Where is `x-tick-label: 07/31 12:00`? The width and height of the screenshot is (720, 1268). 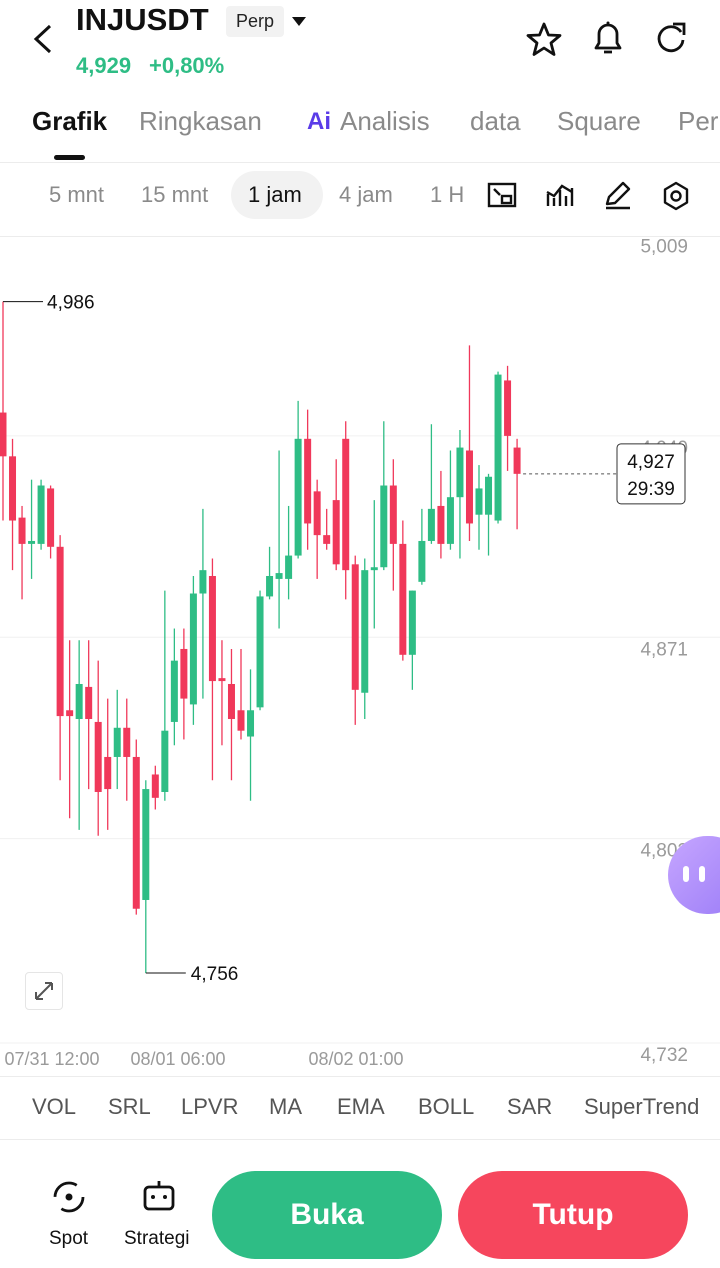
x-tick-label: 07/31 12:00 is located at coordinates (51, 1059).